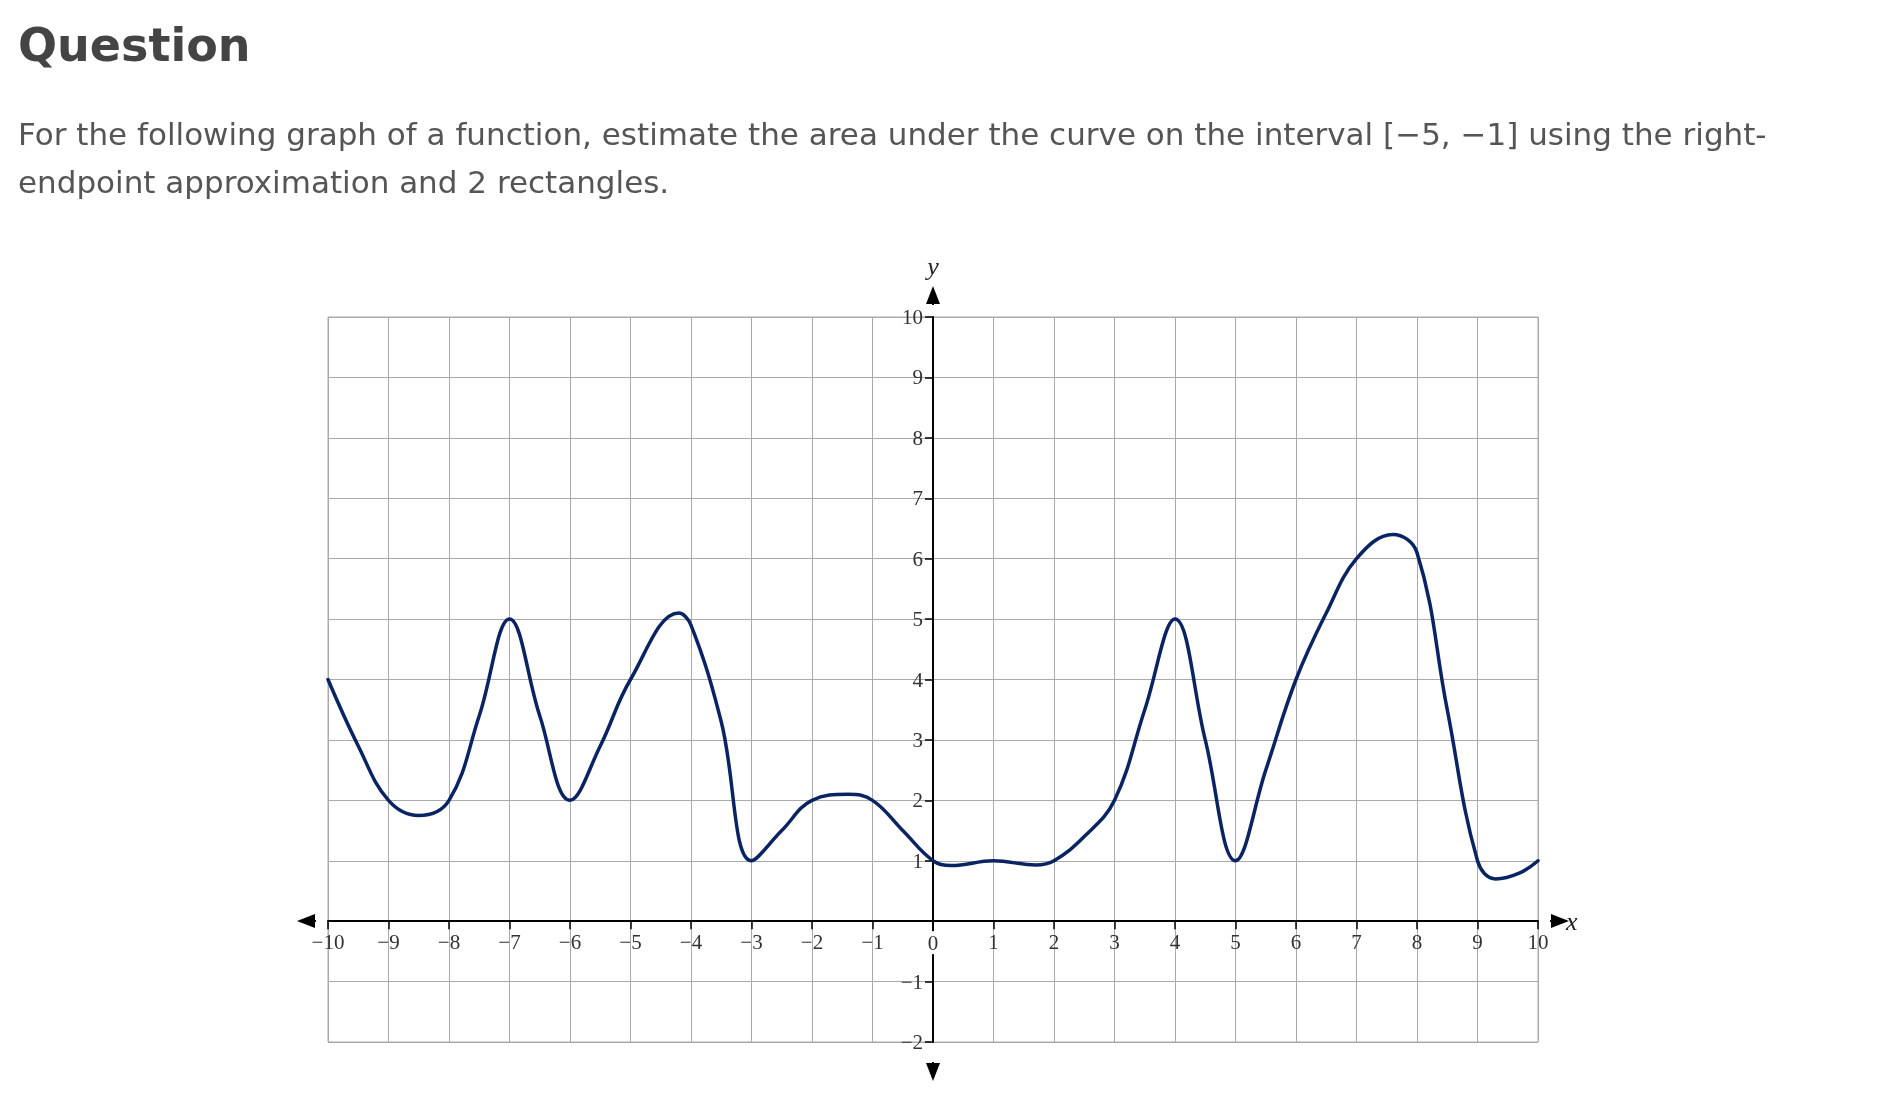  What do you see at coordinates (1054, 941) in the screenshot?
I see `x-tick-label: 2` at bounding box center [1054, 941].